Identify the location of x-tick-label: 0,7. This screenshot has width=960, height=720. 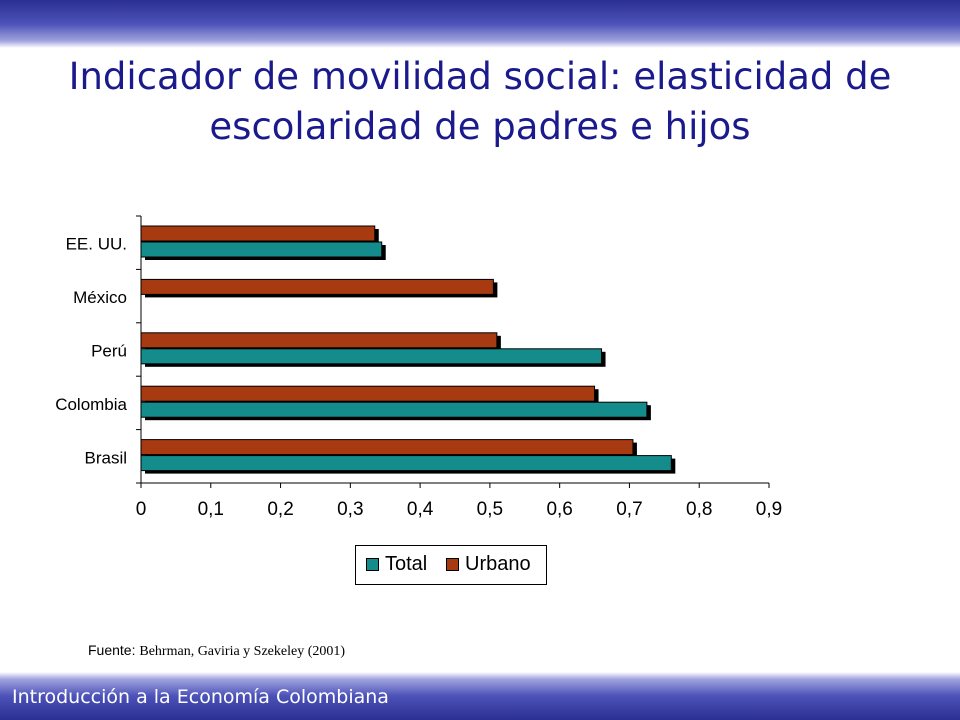
(629, 509).